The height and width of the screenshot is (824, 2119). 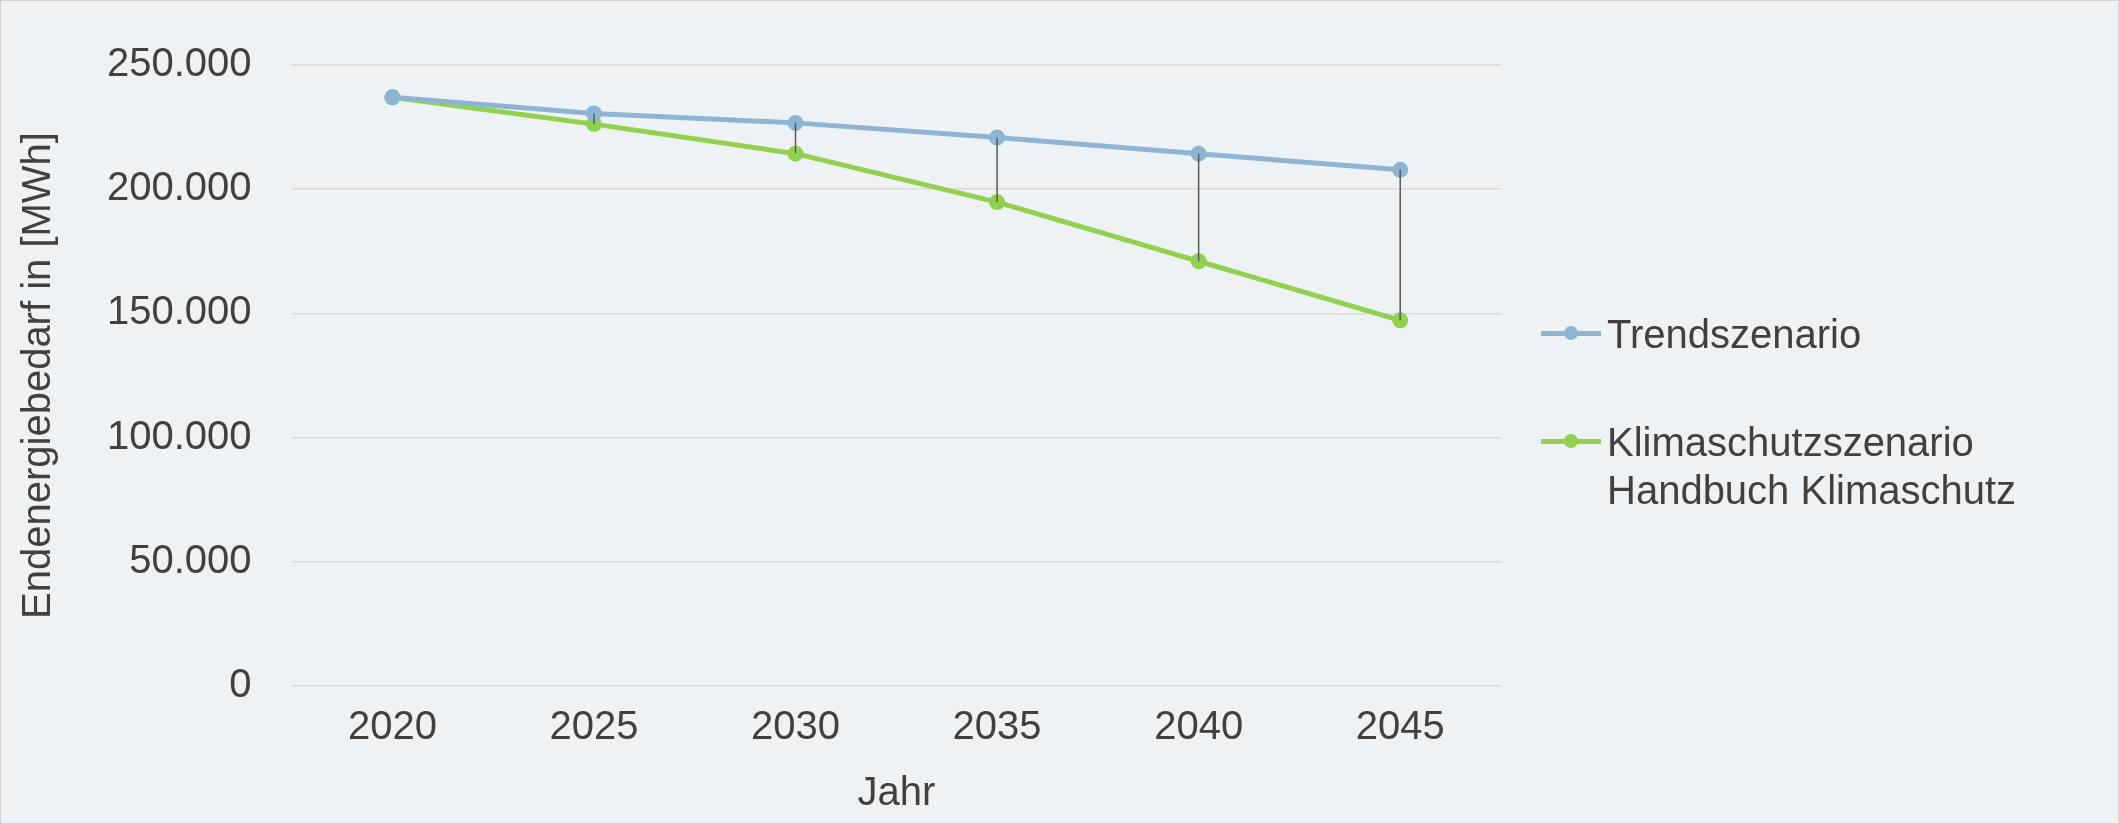 What do you see at coordinates (896, 791) in the screenshot?
I see `x-axis-title: Jahr` at bounding box center [896, 791].